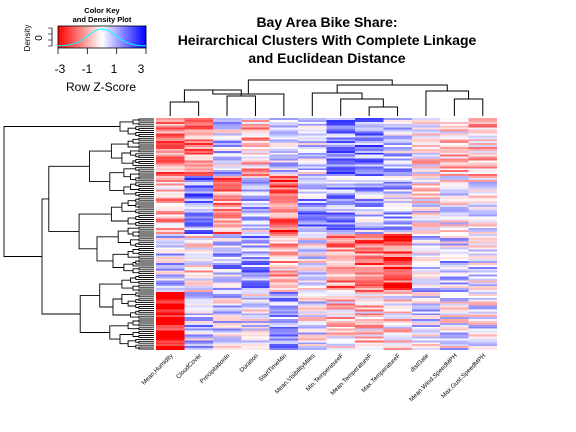  Describe the element at coordinates (101, 87) in the screenshot. I see `color-key-xlabel: Row Z-Score` at that location.